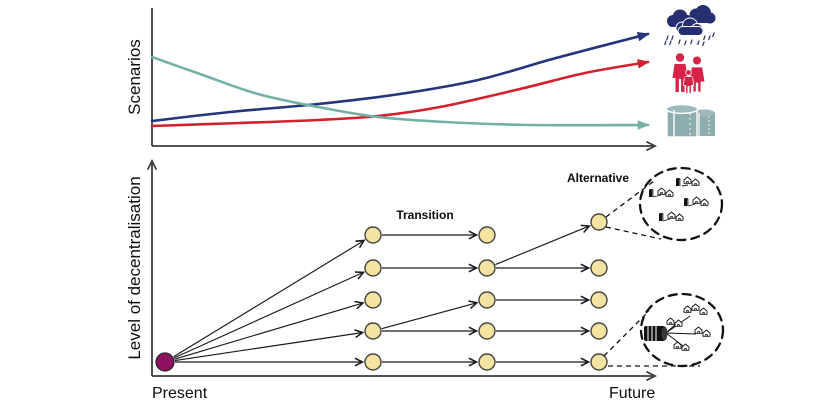  I want to click on water-tanks-icon, so click(690, 120).